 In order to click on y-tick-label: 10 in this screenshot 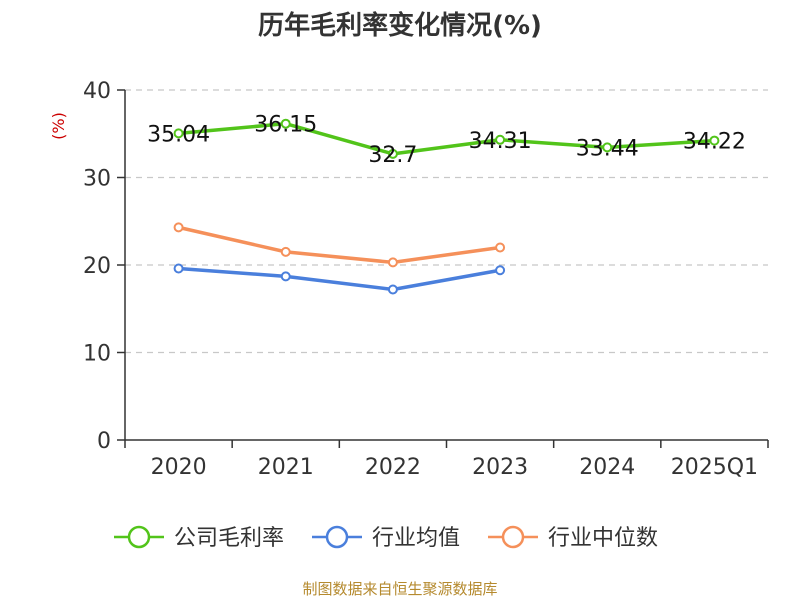, I will do `click(97, 354)`.